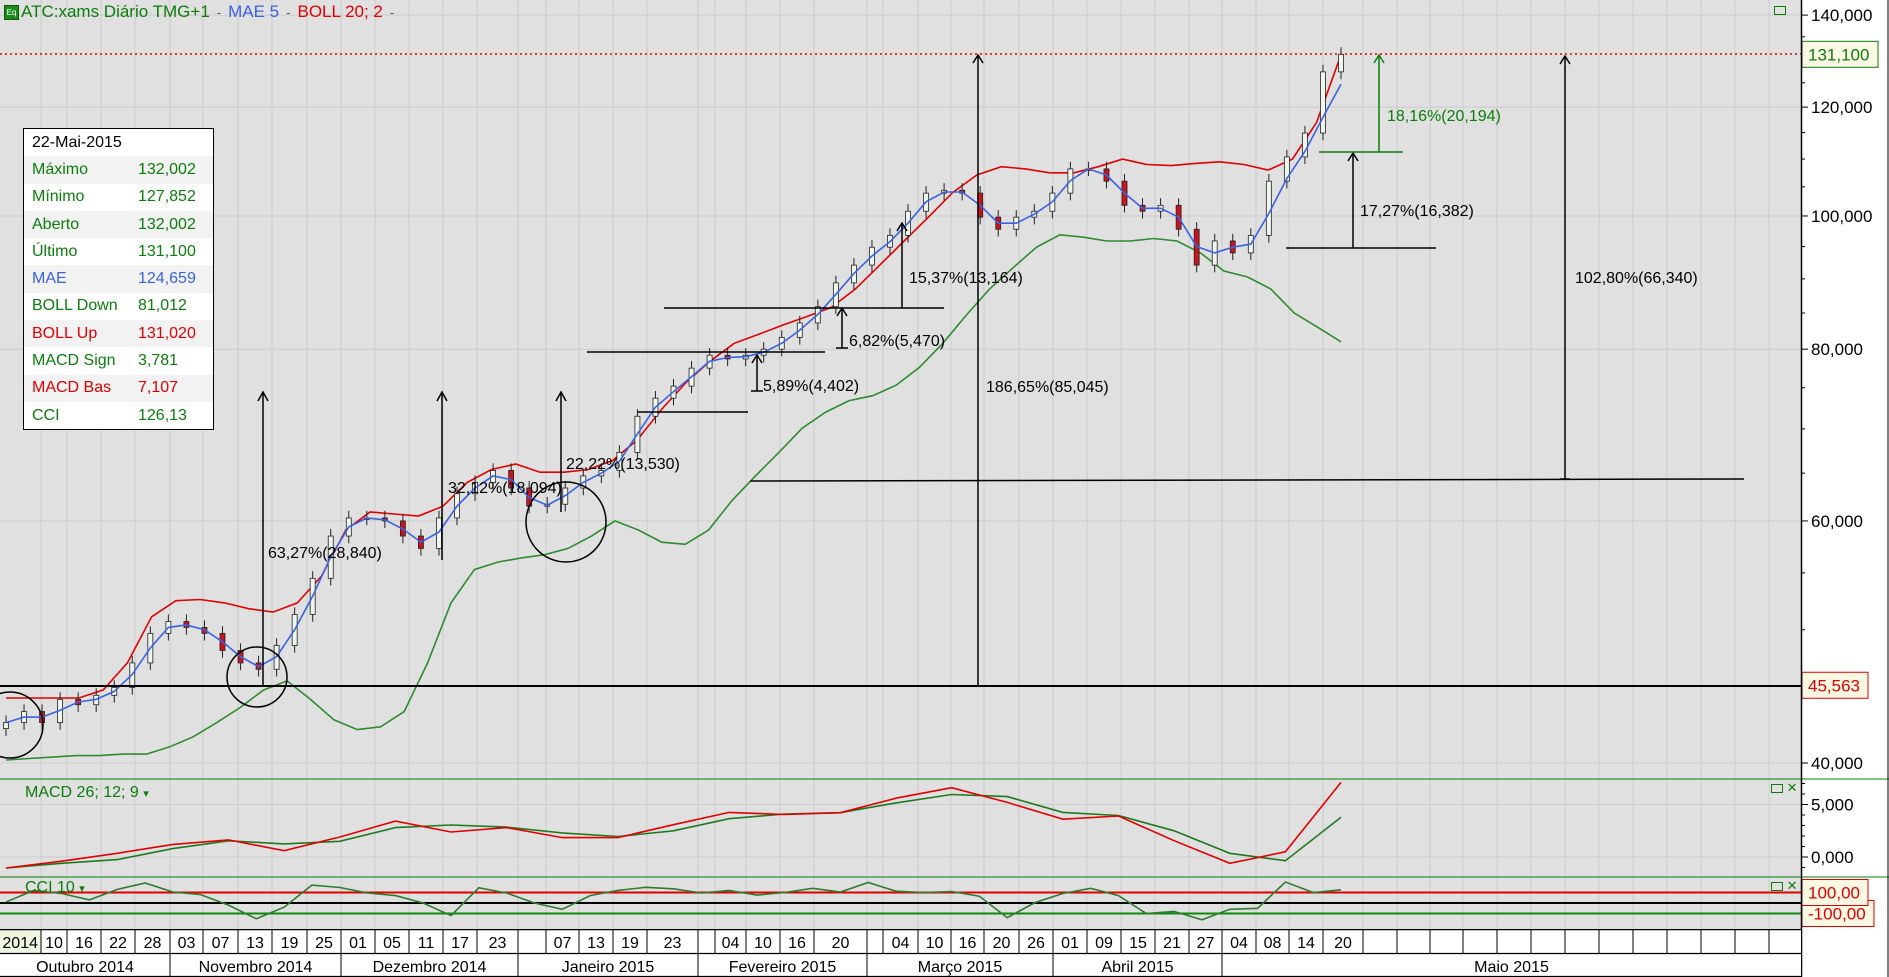 The height and width of the screenshot is (977, 1889). What do you see at coordinates (167, 279) in the screenshot?
I see `info-value: 124,659` at bounding box center [167, 279].